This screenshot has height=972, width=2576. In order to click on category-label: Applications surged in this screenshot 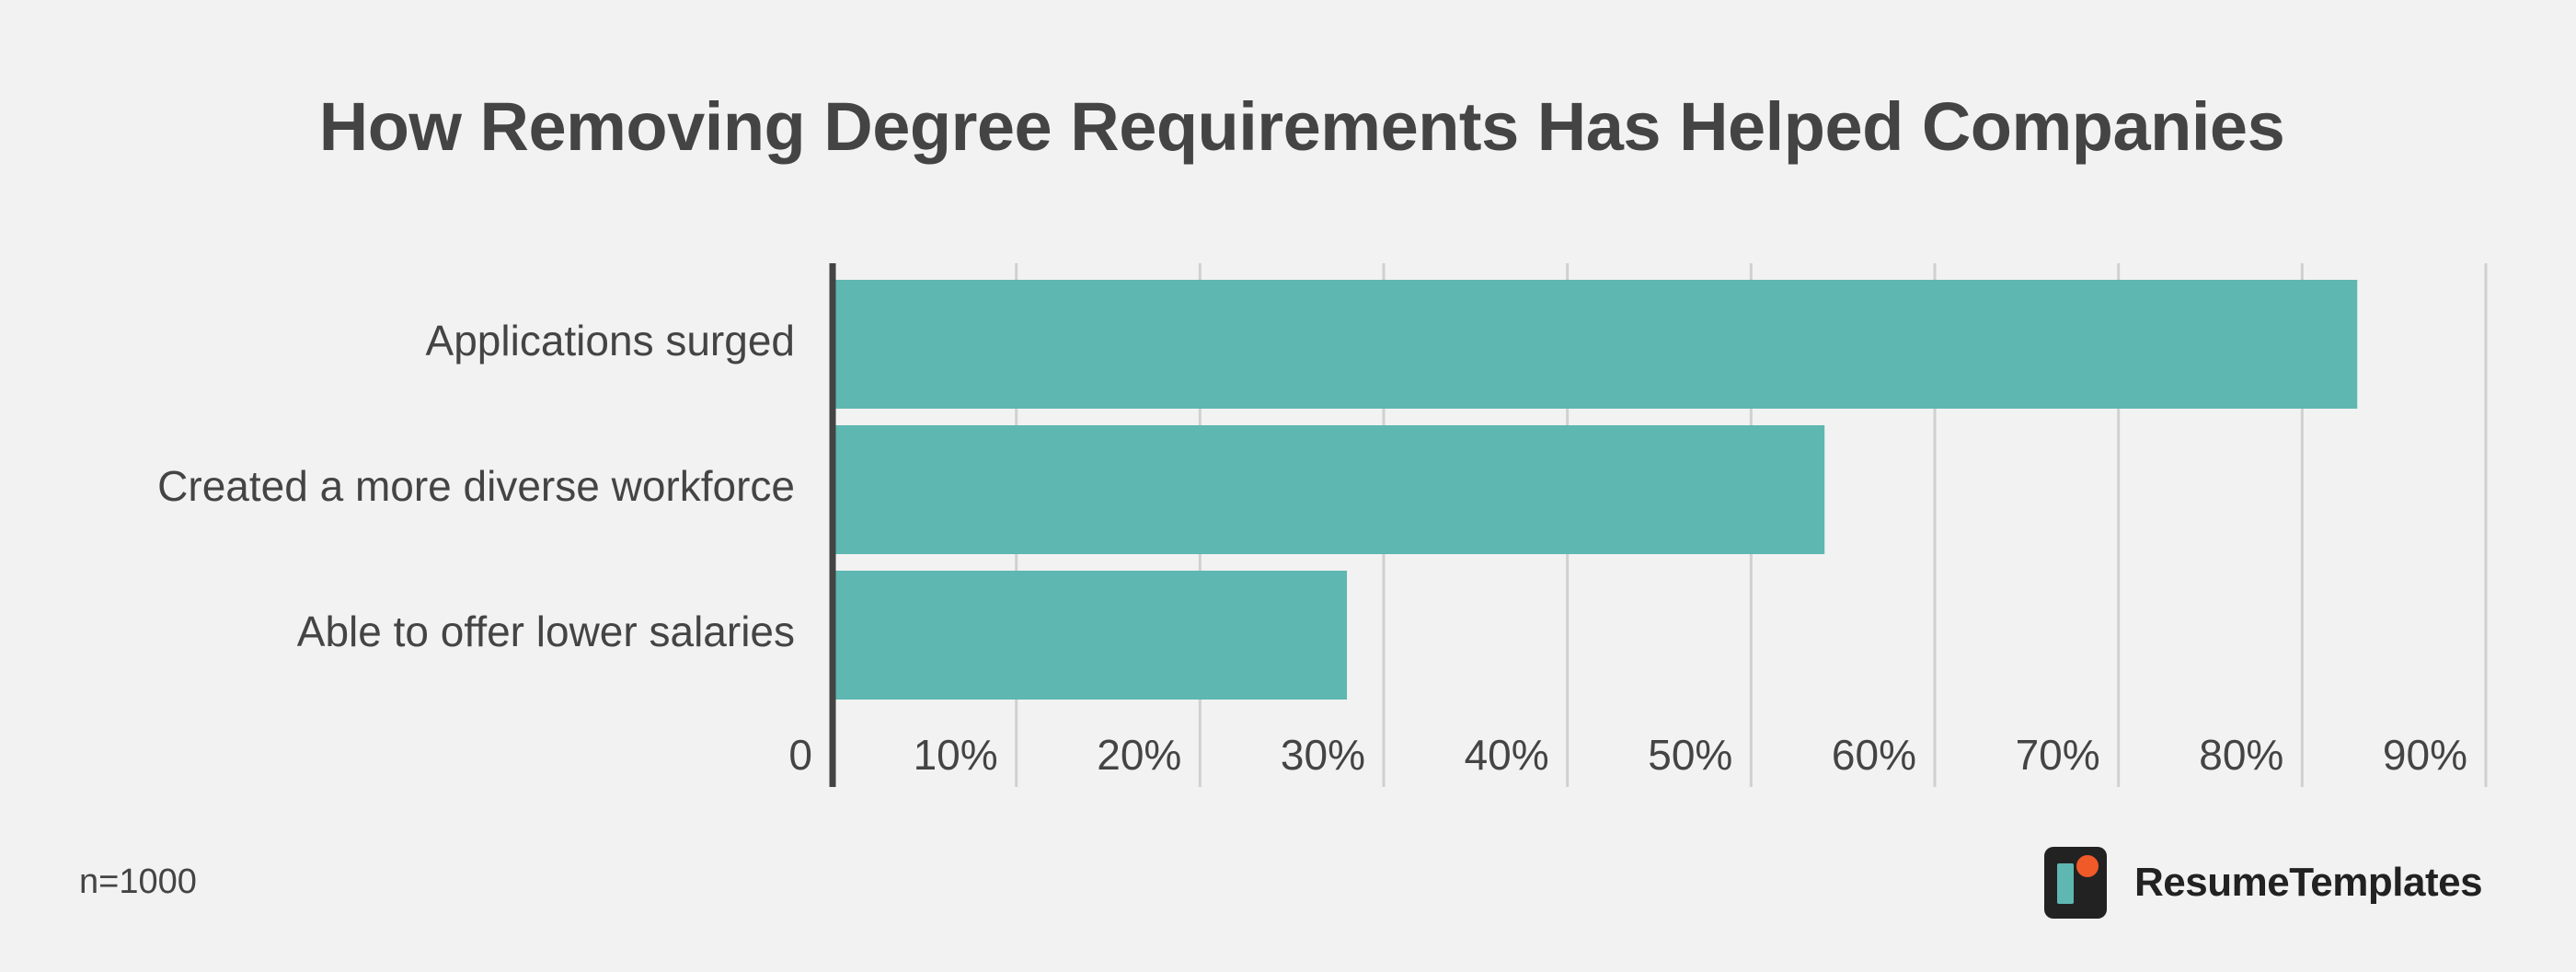, I will do `click(610, 340)`.